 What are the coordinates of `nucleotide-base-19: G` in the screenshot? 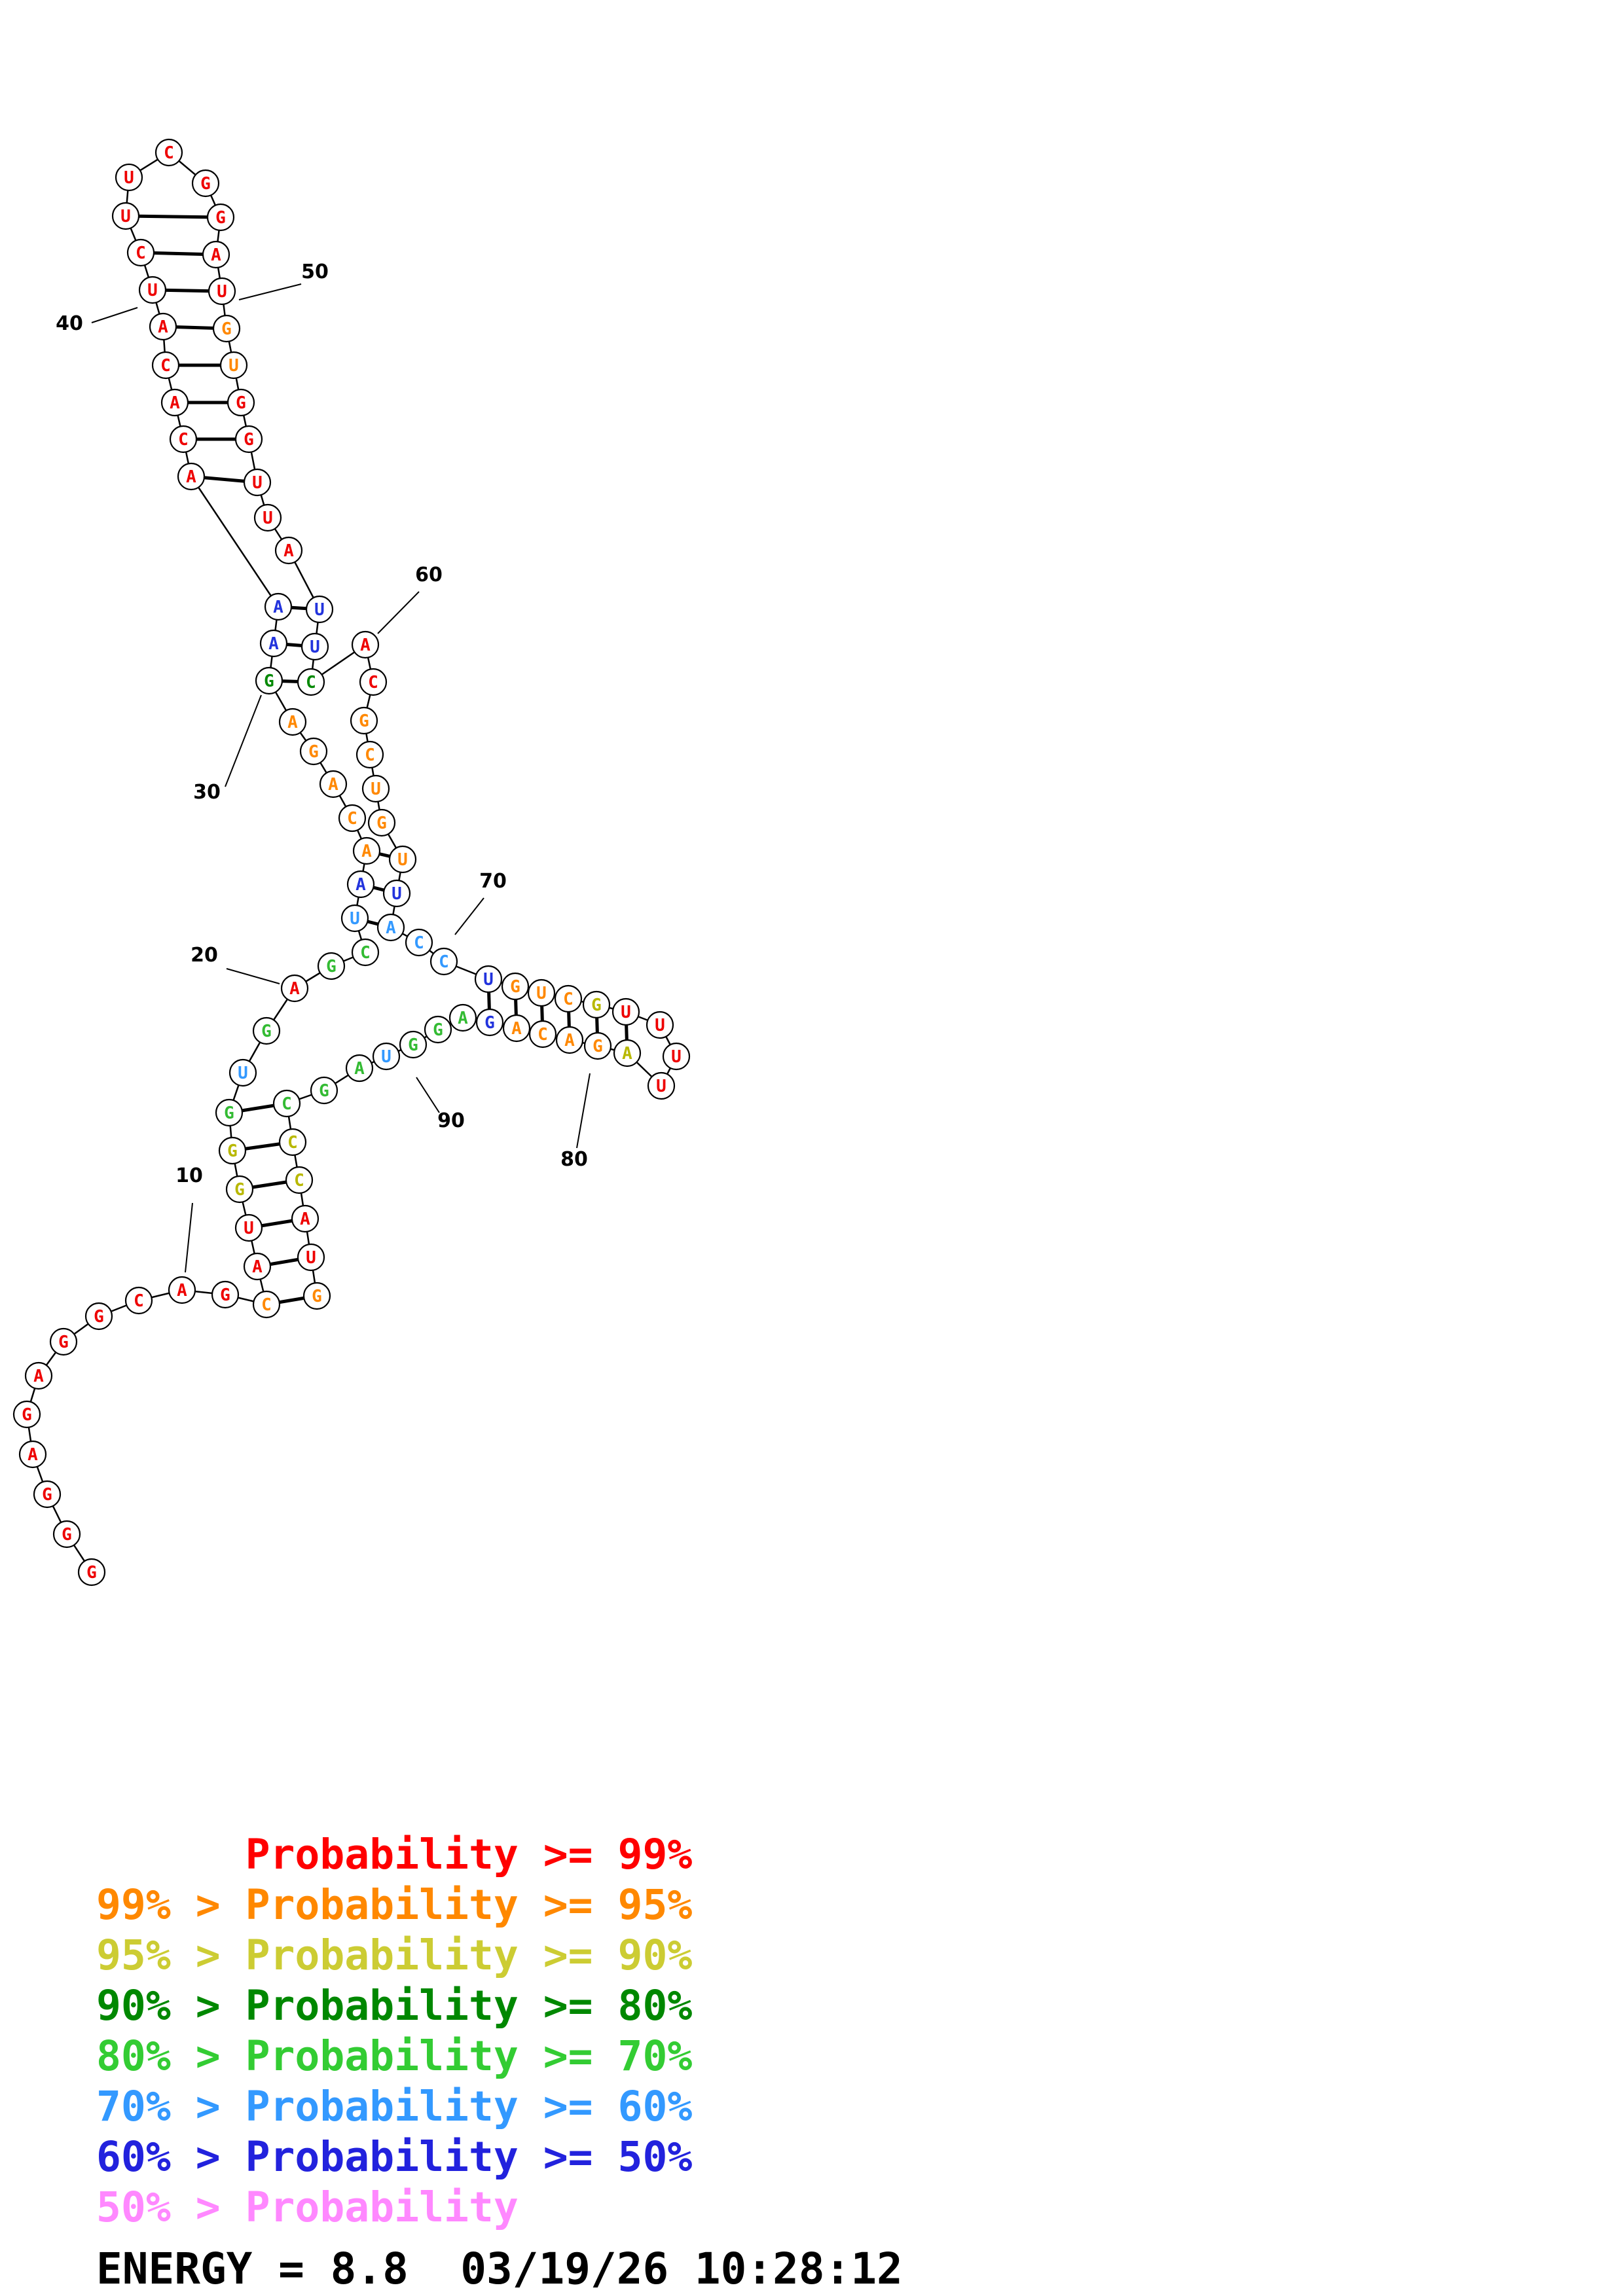 It's located at (266, 1031).